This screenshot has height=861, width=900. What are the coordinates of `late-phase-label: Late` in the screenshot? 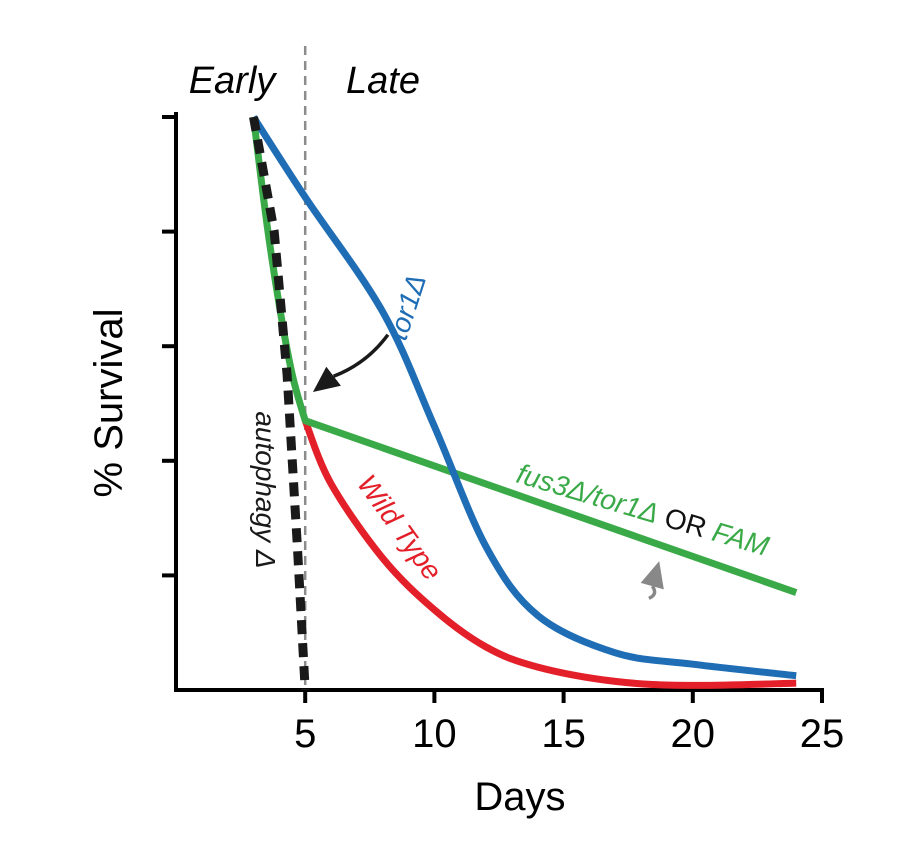 It's located at (383, 81).